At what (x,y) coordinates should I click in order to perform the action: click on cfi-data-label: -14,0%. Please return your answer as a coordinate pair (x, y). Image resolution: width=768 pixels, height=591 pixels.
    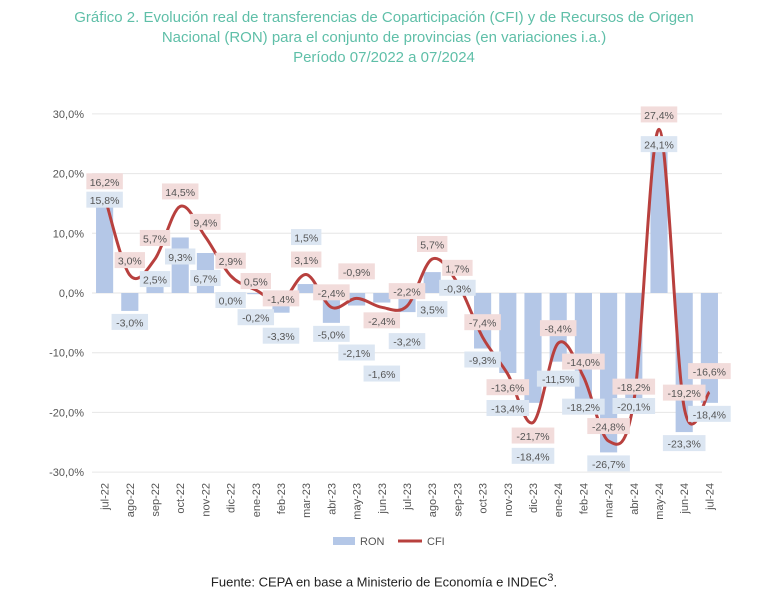
    Looking at the image, I should click on (583, 363).